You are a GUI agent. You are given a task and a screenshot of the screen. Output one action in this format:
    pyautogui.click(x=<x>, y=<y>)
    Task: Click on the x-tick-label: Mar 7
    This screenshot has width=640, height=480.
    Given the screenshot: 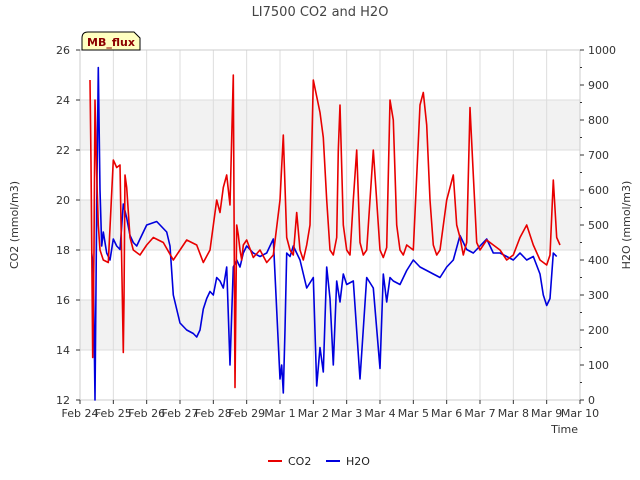 What is the action you would take?
    pyautogui.click(x=479, y=413)
    